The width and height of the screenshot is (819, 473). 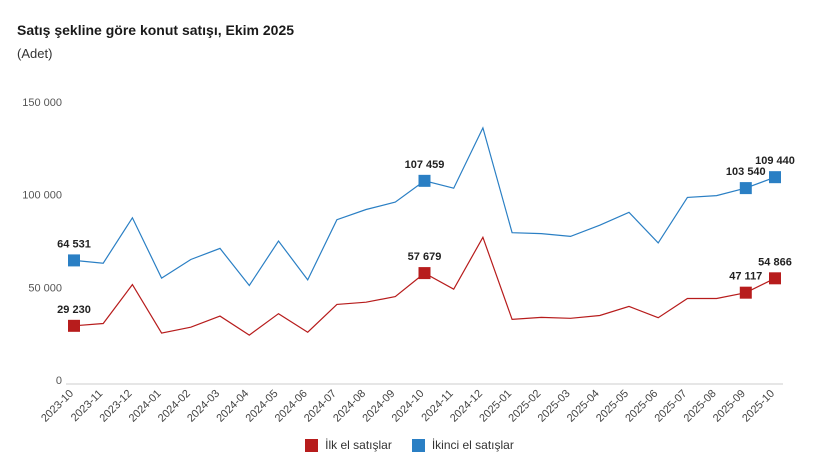 I want to click on data-label: 29 230, so click(x=74, y=310).